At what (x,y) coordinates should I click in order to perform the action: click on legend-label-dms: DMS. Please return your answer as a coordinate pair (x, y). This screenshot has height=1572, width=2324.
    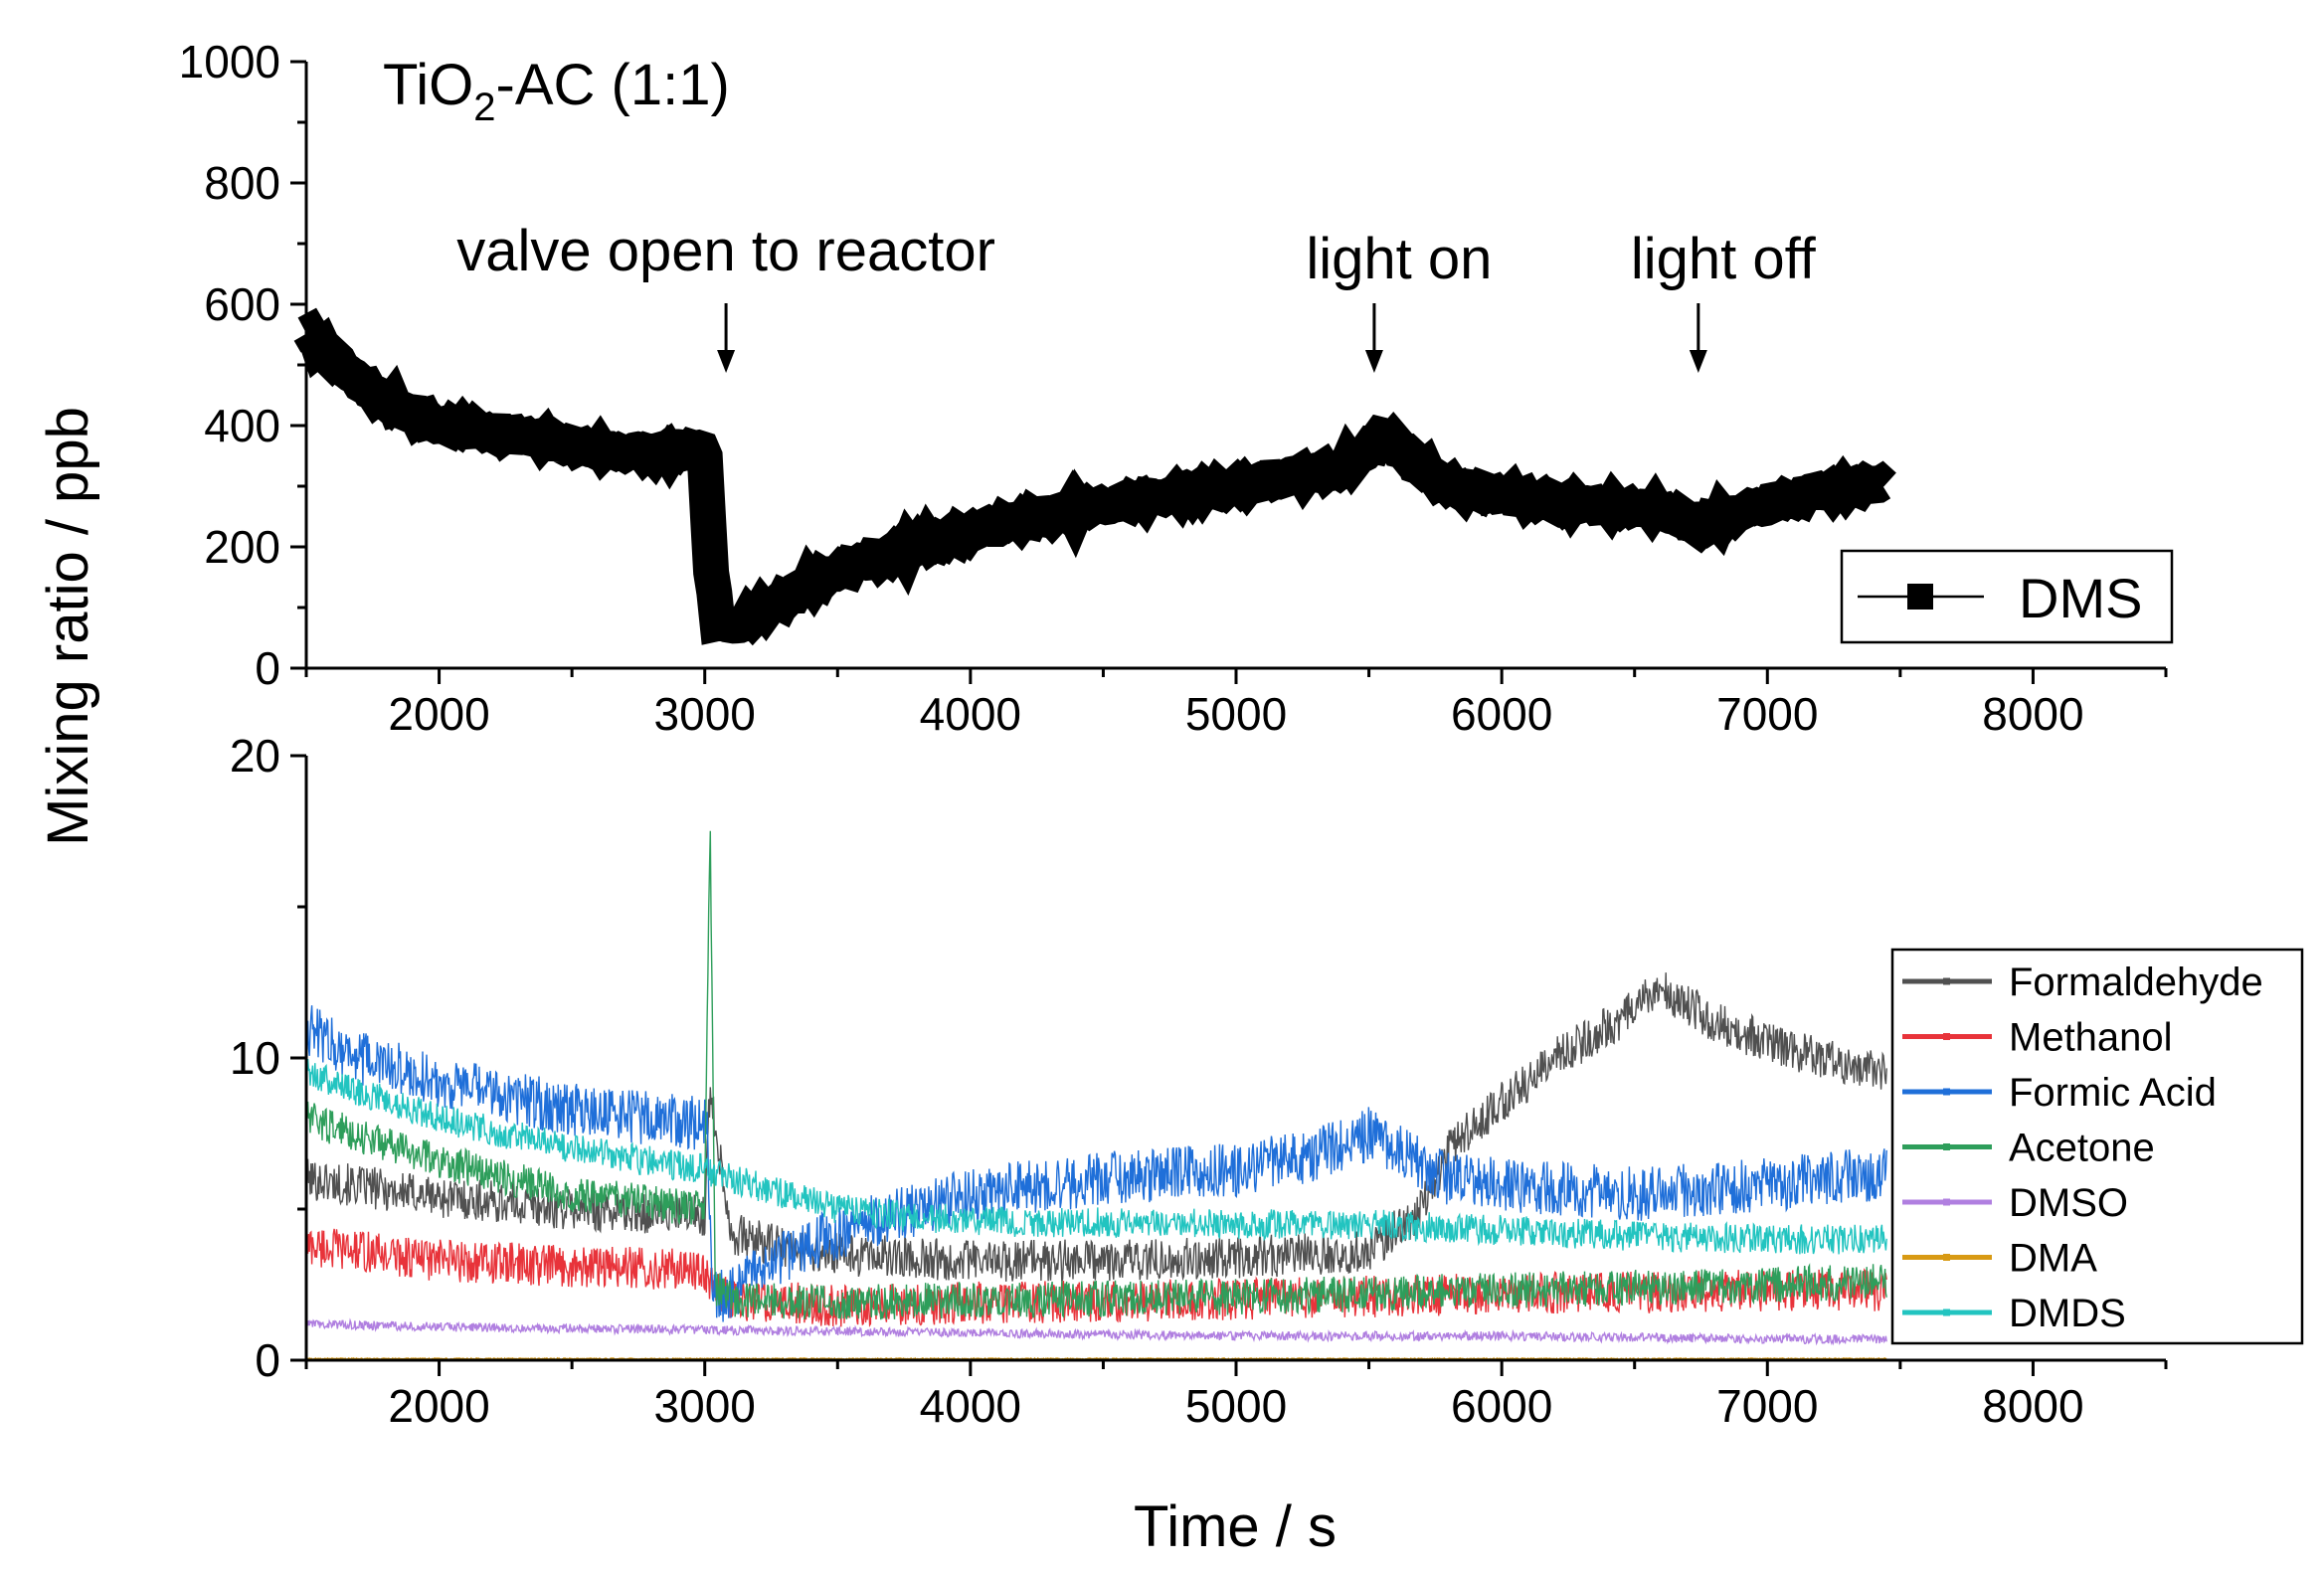
    Looking at the image, I should click on (2080, 598).